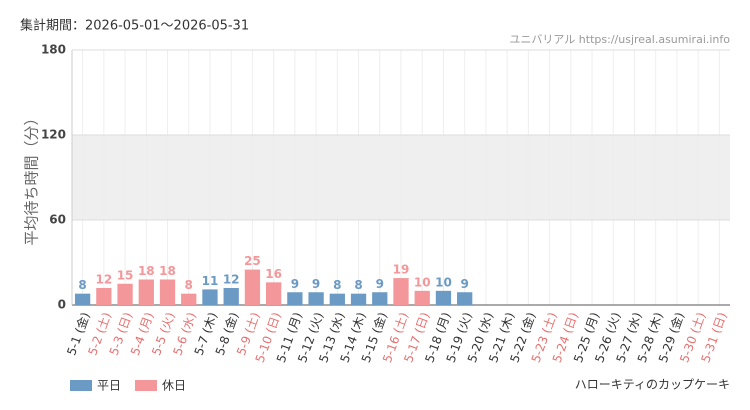  What do you see at coordinates (619, 39) in the screenshot?
I see `source: ユニバリアル https://usjreal.asumirai.info` at bounding box center [619, 39].